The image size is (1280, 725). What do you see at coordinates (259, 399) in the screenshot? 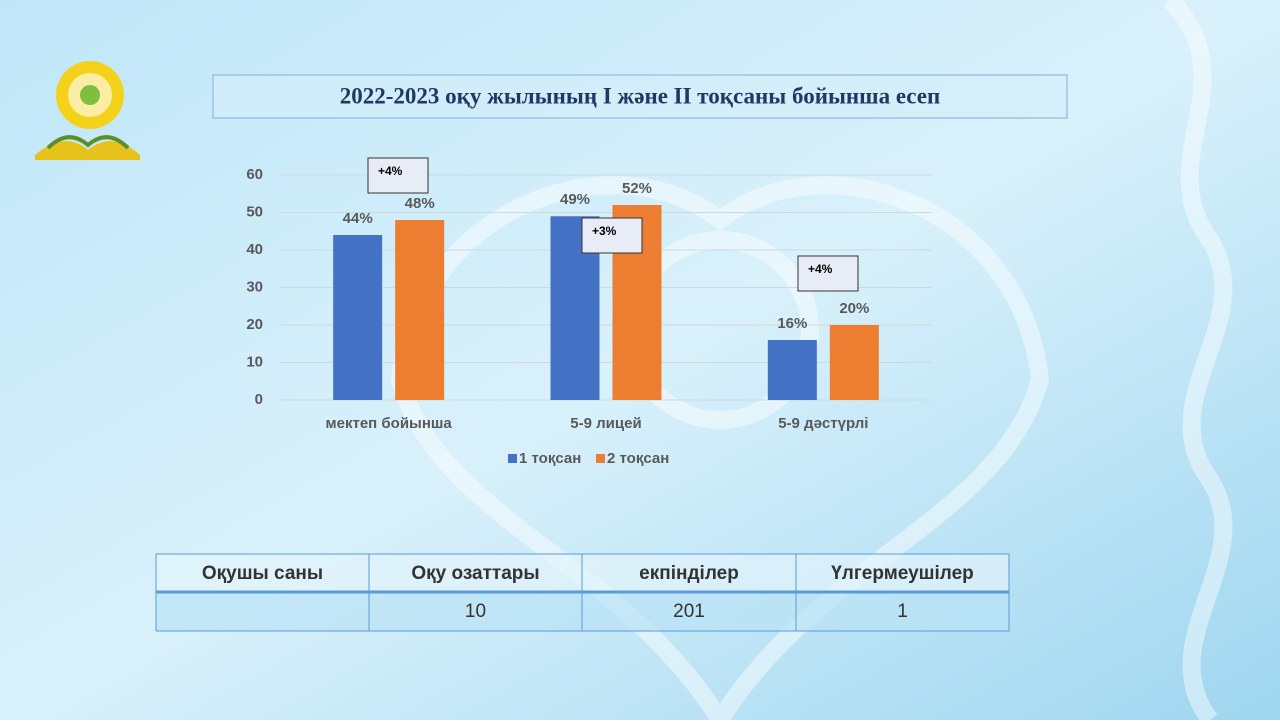
I see `y-tick-label: 0` at bounding box center [259, 399].